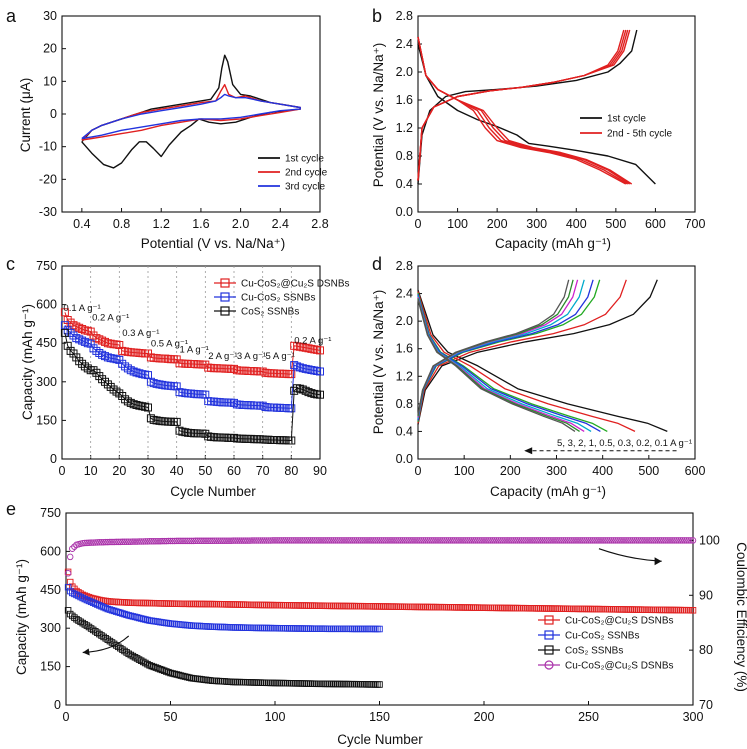 The height and width of the screenshot is (749, 747). I want to click on c-legend-marker, so click(225, 297).